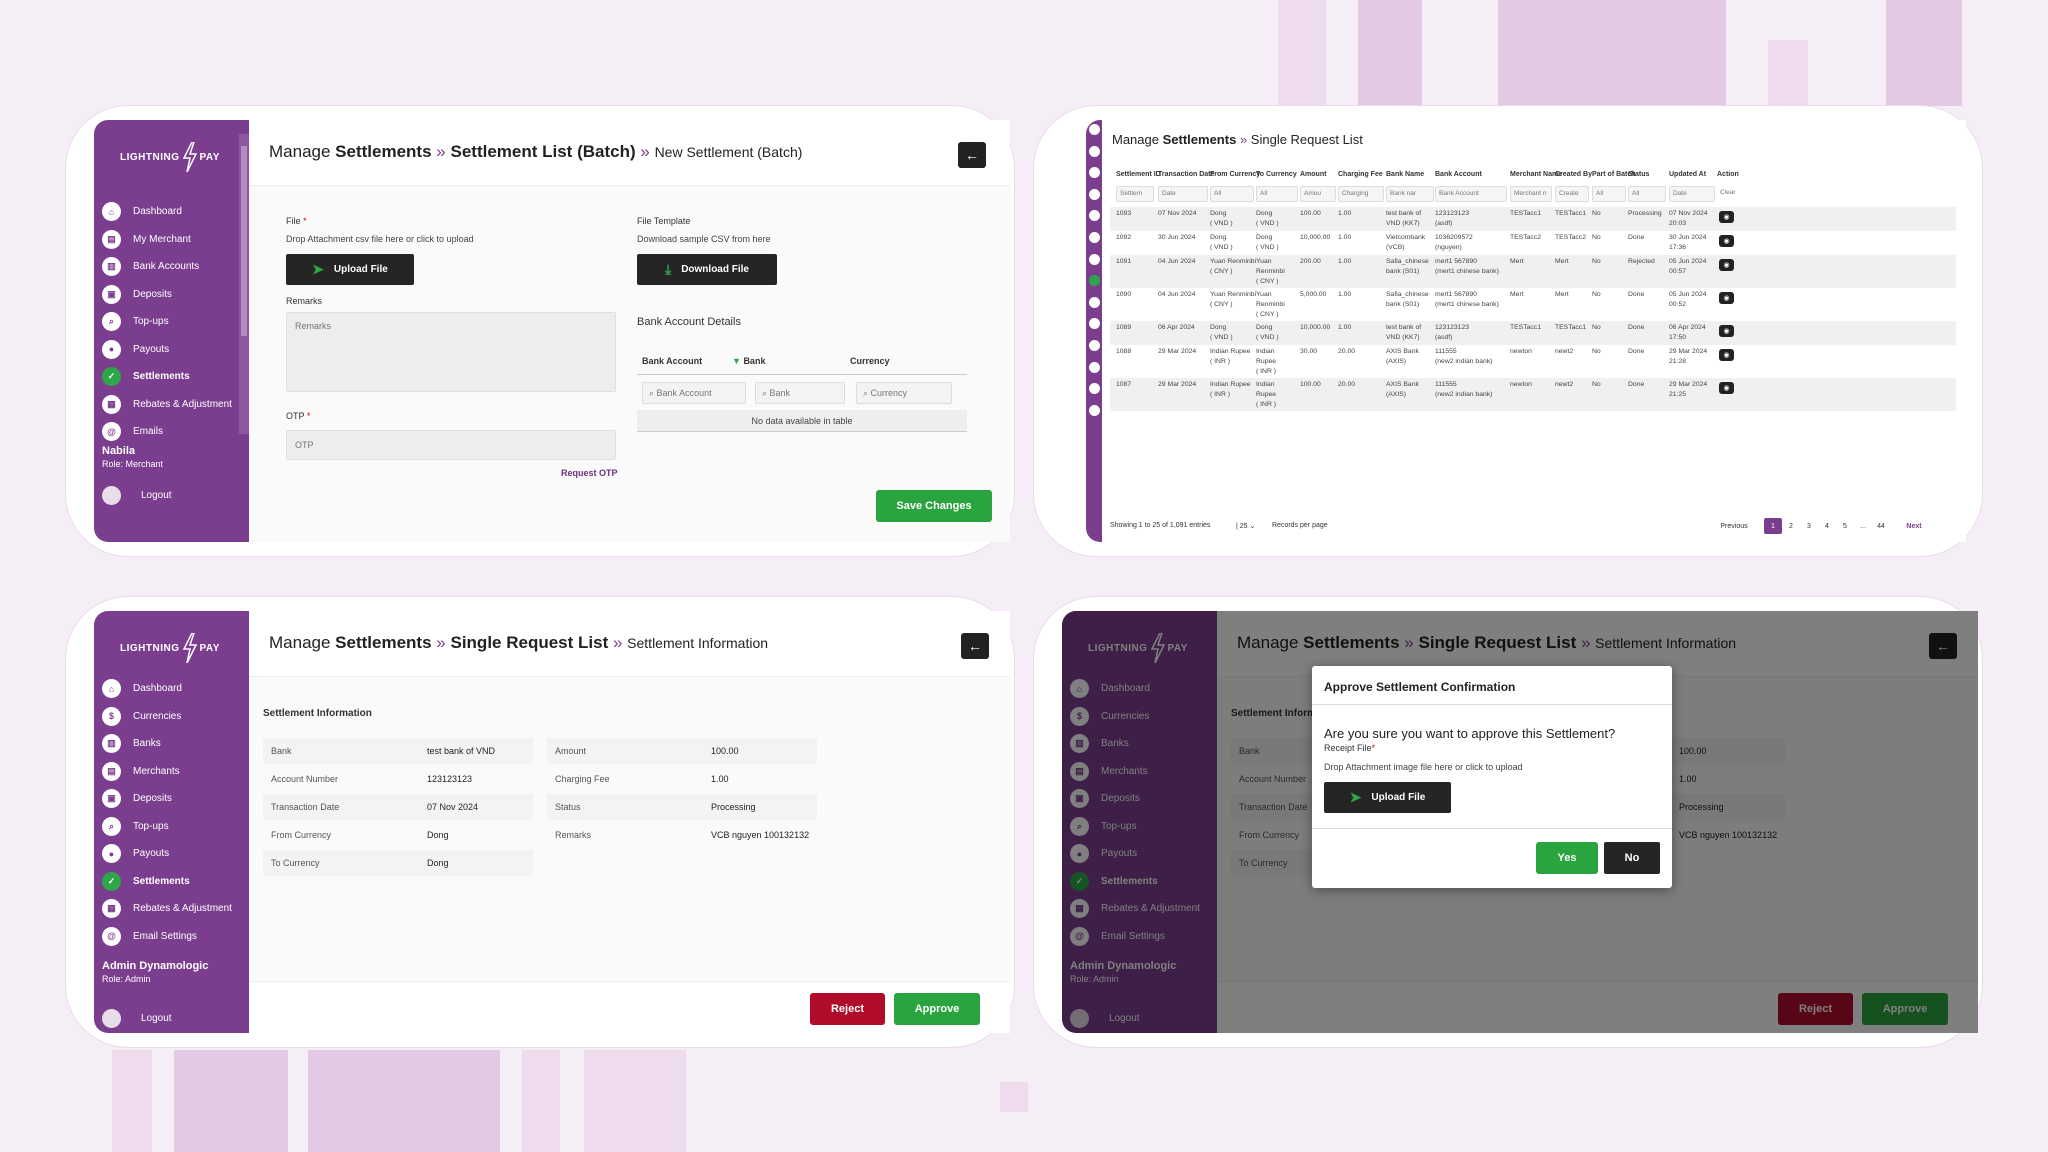 The width and height of the screenshot is (2048, 1152). What do you see at coordinates (172, 240) in the screenshot?
I see `sidebar-item-my-merchant: ▤ My Merchant` at bounding box center [172, 240].